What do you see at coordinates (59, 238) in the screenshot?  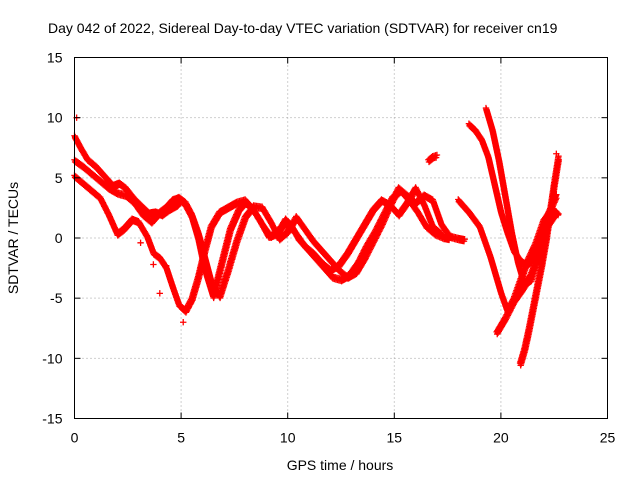 I see `y-tick-label: 0` at bounding box center [59, 238].